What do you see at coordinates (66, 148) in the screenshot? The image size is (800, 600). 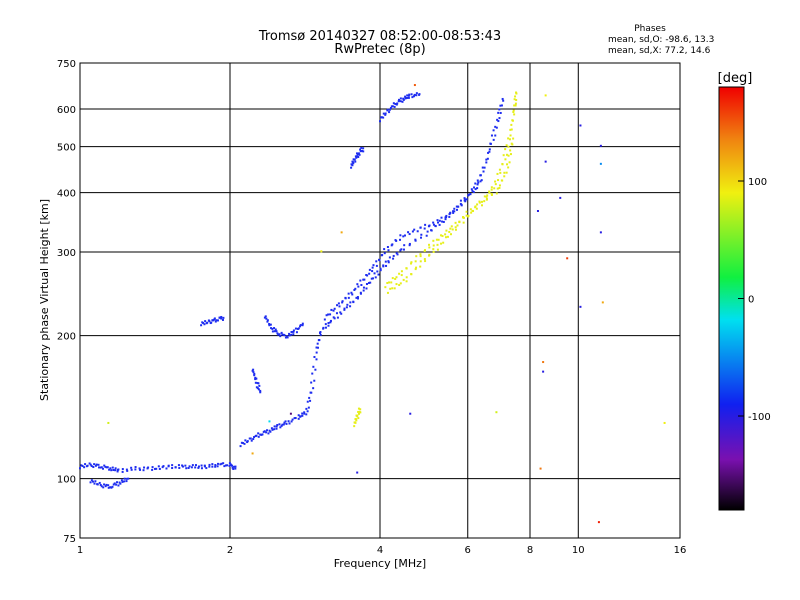 I see `y-tick-label: 500` at bounding box center [66, 148].